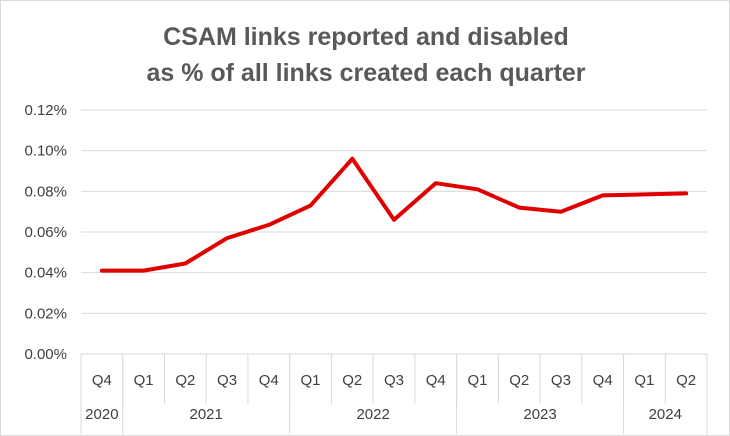 Image resolution: width=730 pixels, height=436 pixels. What do you see at coordinates (539, 414) in the screenshot?
I see `x-tick-label-year: 2023` at bounding box center [539, 414].